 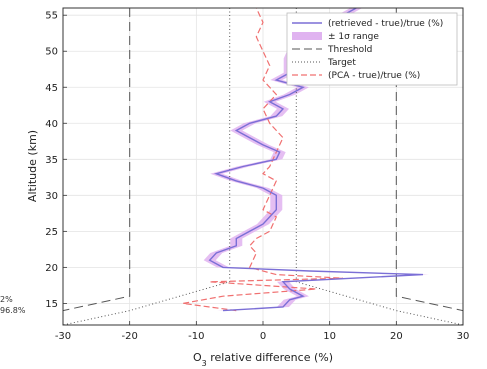 What do you see at coordinates (307, 36) in the screenshot?
I see `legend-swatch-range` at bounding box center [307, 36].